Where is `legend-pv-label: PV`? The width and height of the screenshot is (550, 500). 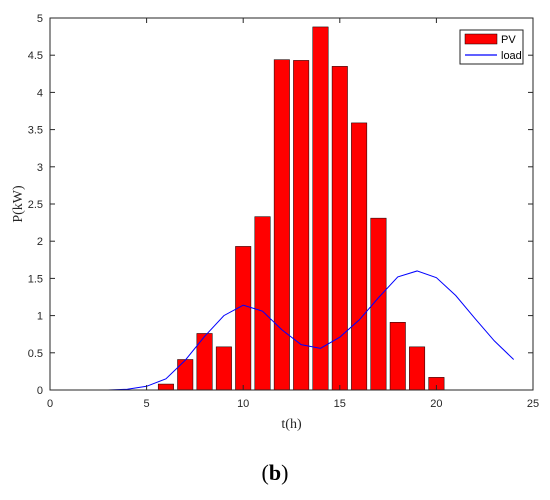 legend-pv-label: PV is located at coordinates (508, 40).